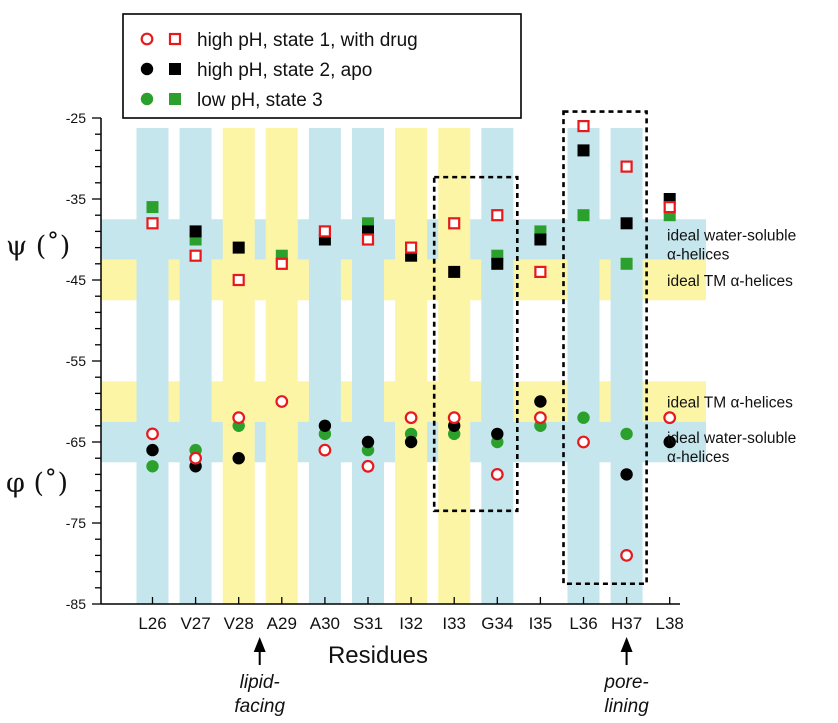  I want to click on y-tick-label: -55, so click(76, 361).